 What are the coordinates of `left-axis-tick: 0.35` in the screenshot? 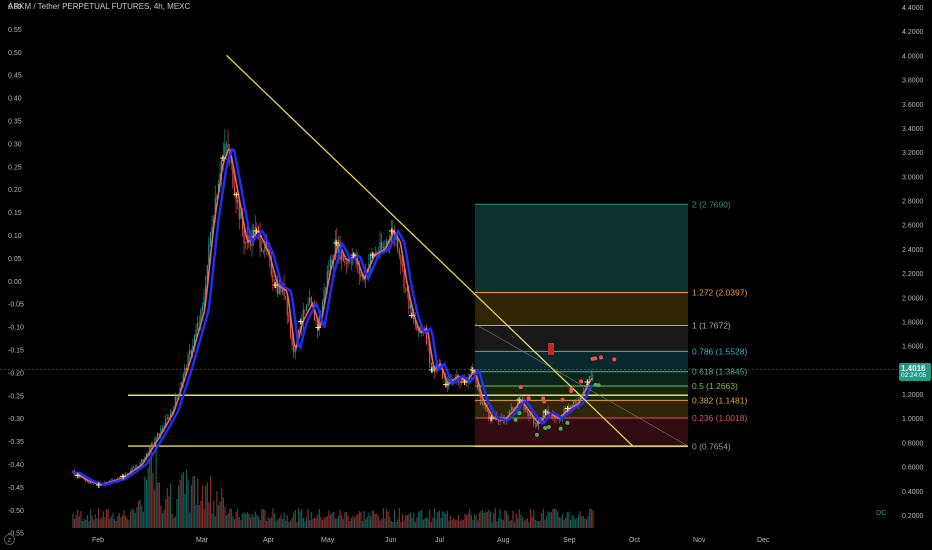 It's located at (15, 122).